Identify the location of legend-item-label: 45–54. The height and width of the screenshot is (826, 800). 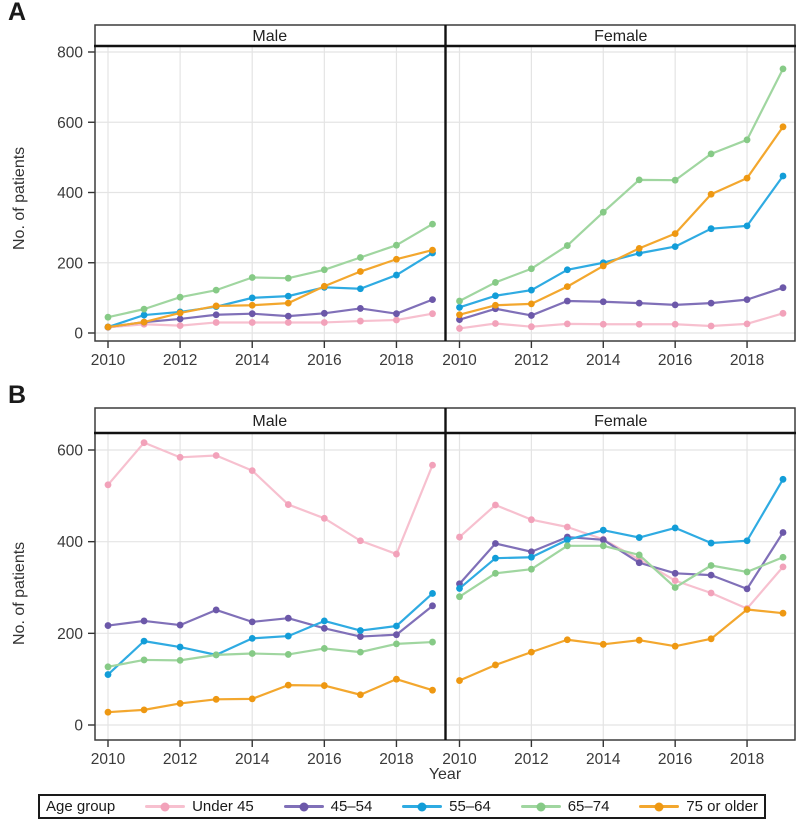
(351, 806).